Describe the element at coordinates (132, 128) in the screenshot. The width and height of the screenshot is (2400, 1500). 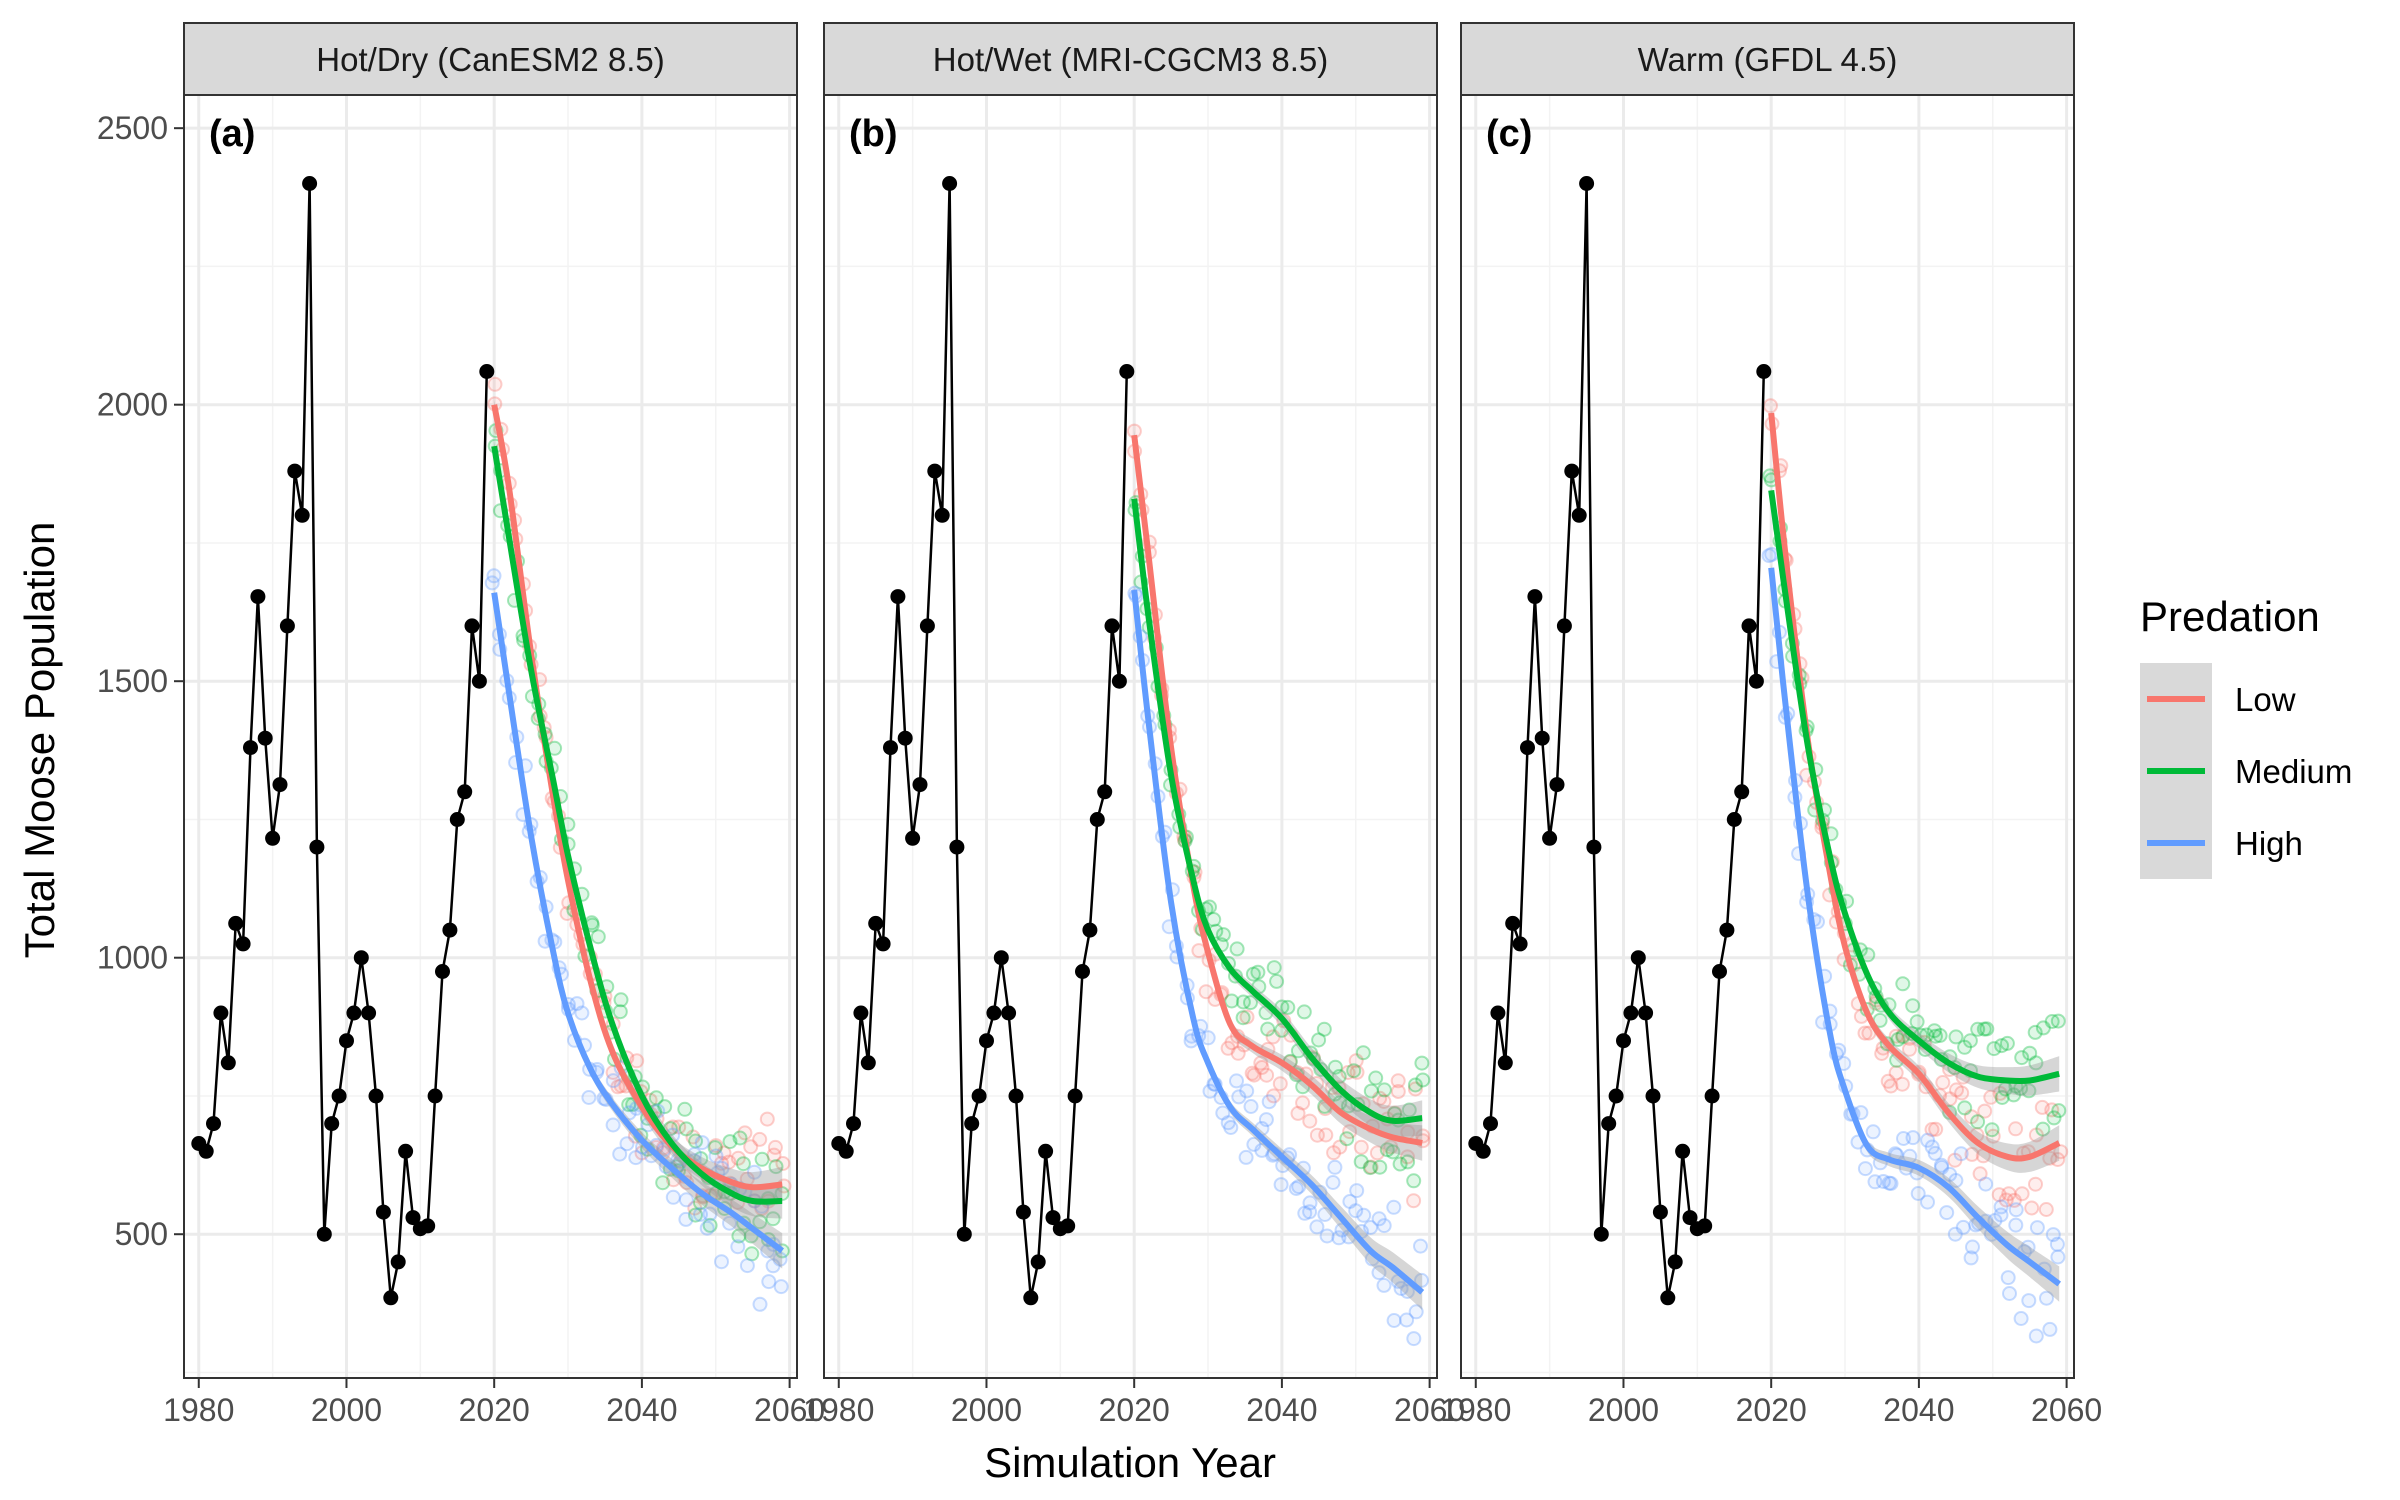
I see `y-tick-label: 2500` at that location.